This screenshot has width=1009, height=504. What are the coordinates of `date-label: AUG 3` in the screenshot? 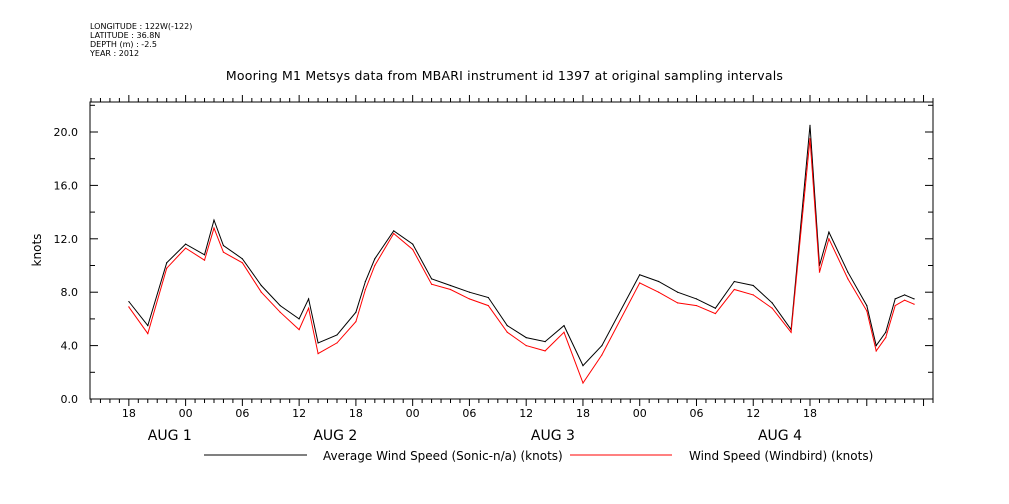 It's located at (553, 436).